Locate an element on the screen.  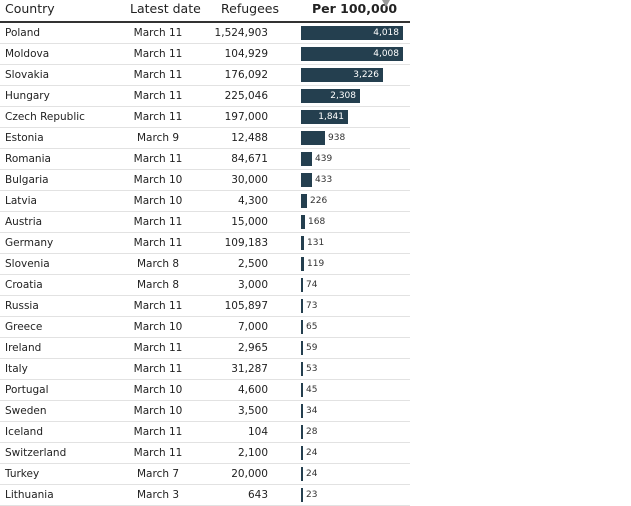
table-row: Poland March 11 1,524,903 4,018 is located at coordinates (205, 33).